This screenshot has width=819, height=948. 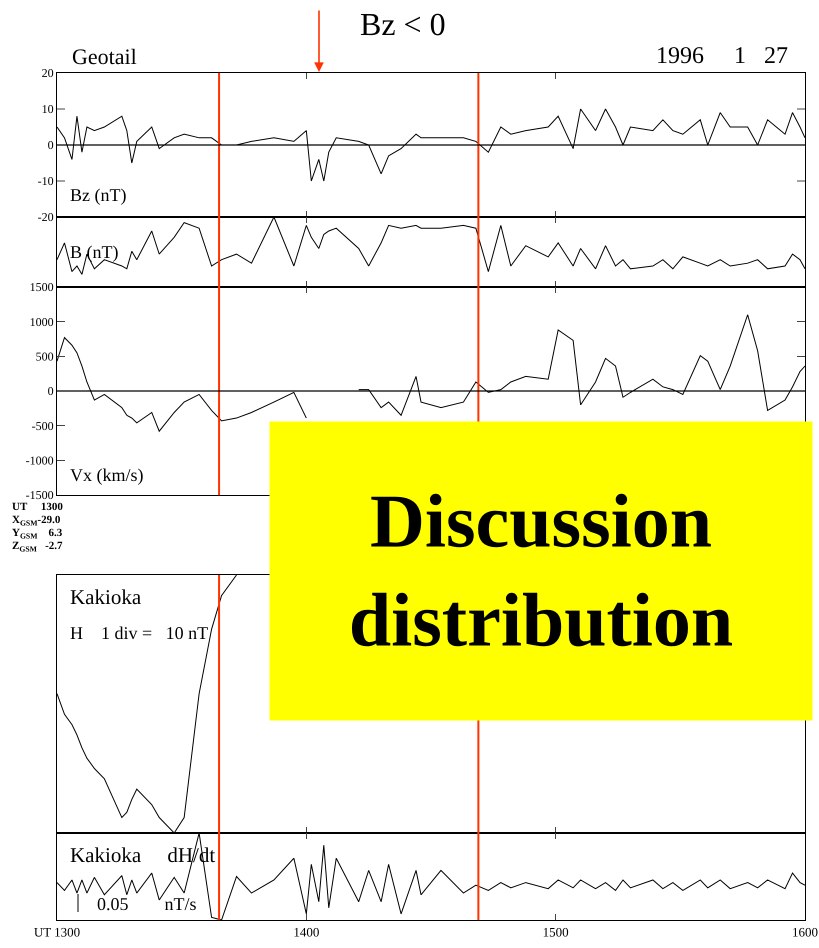 What do you see at coordinates (139, 633) in the screenshot?
I see `annotation: H 1 div = 10 nT` at bounding box center [139, 633].